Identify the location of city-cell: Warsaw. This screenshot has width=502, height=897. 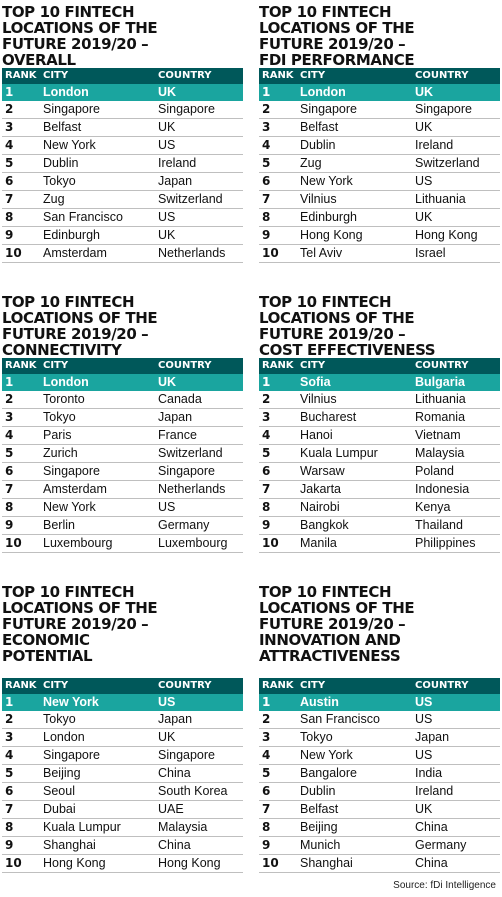
(354, 471).